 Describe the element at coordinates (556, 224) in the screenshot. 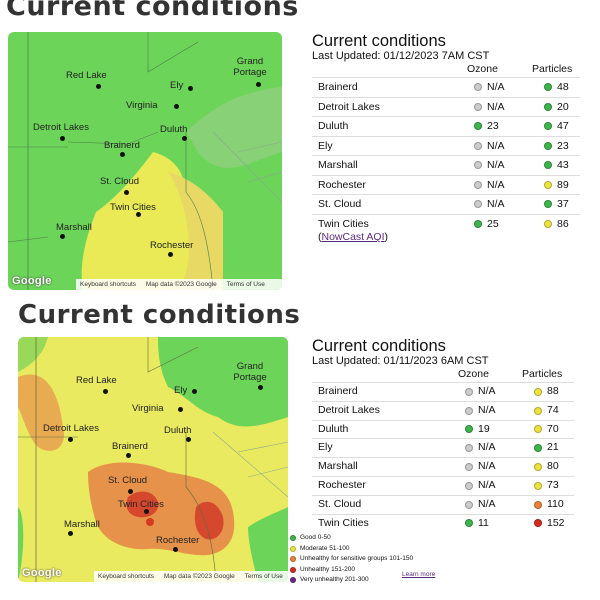

I see `particles-cell: 86` at that location.